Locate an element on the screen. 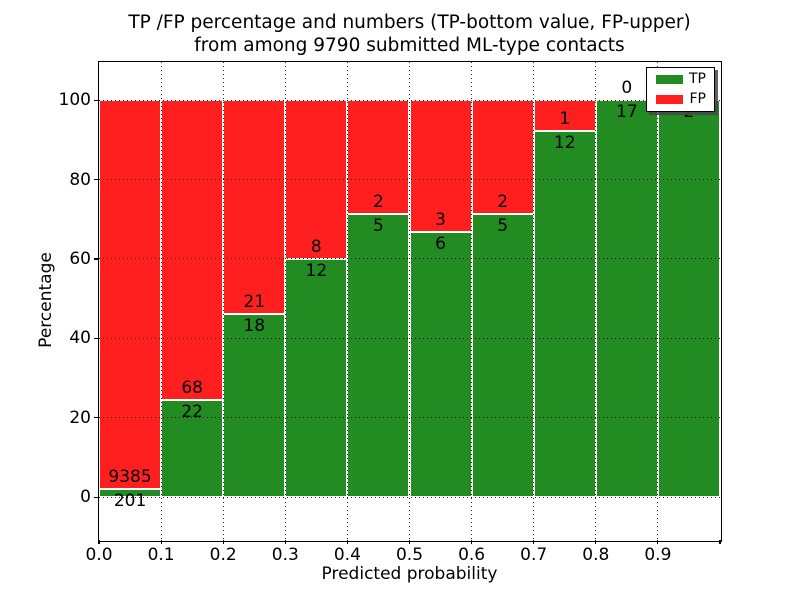 This screenshot has height=600, width=800. y-tick-label: 60 is located at coordinates (80, 258).